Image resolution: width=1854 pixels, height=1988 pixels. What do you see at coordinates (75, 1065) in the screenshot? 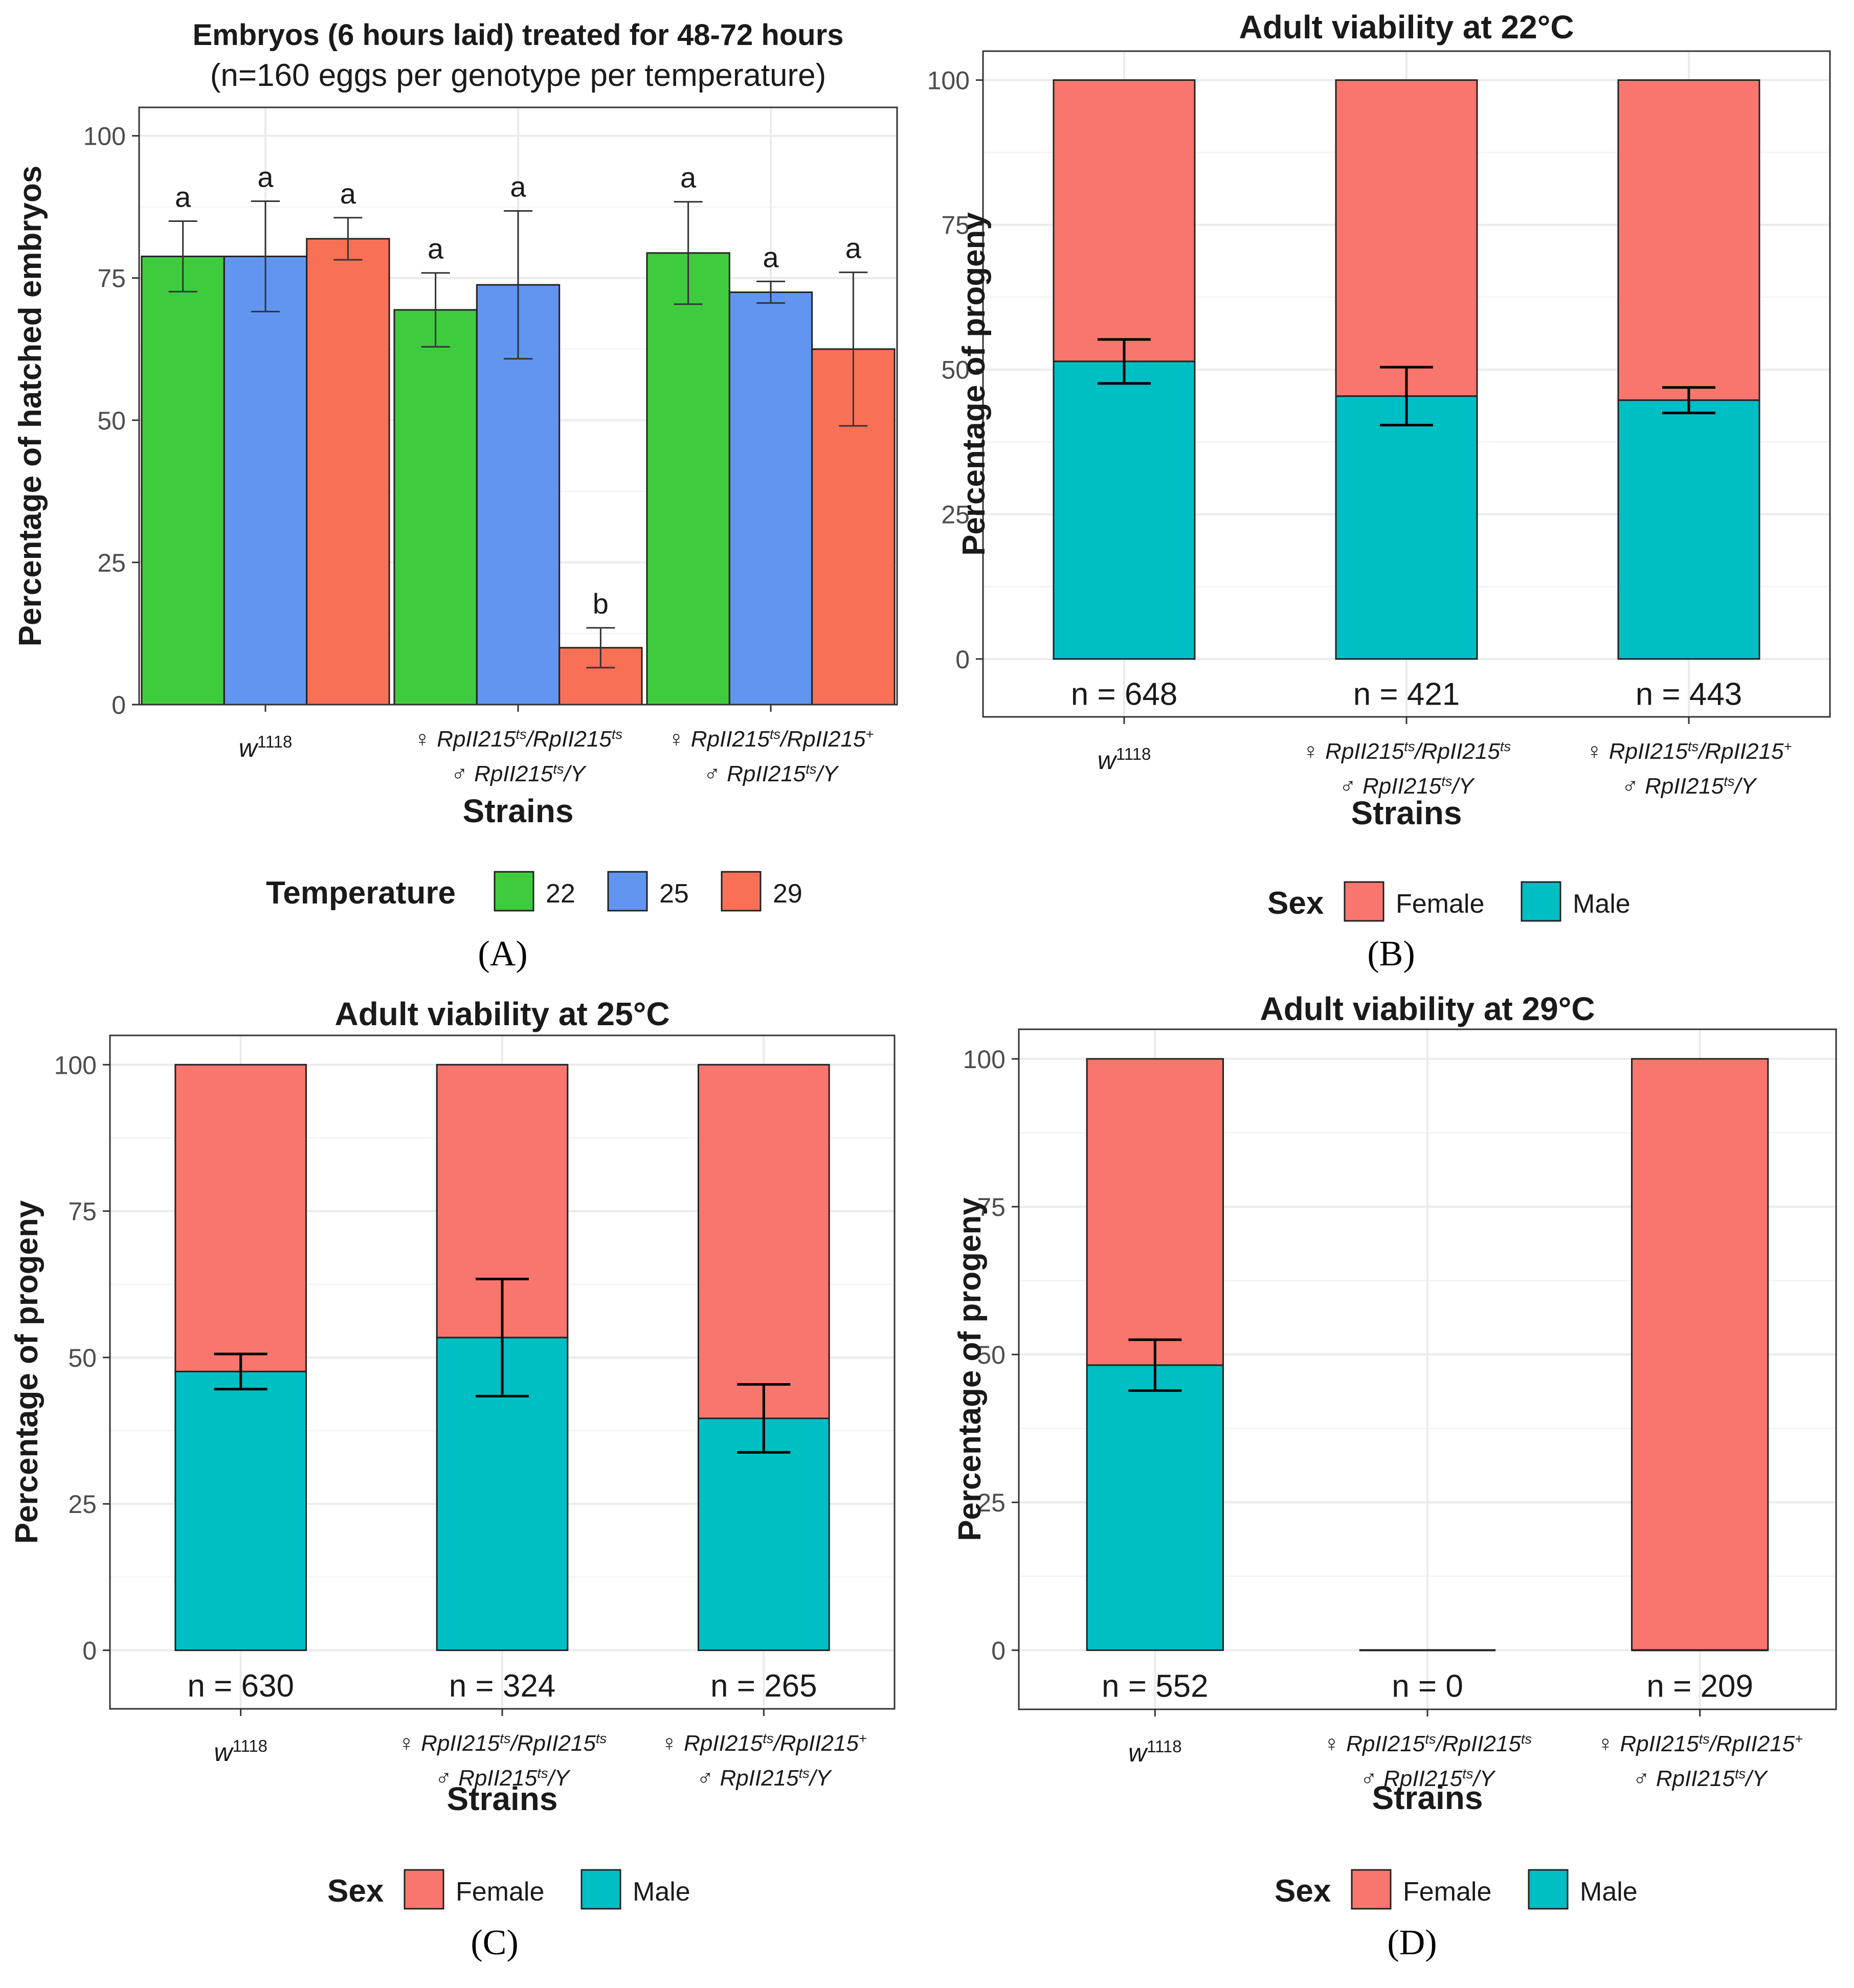
I see `y-tick-label: 100` at bounding box center [75, 1065].